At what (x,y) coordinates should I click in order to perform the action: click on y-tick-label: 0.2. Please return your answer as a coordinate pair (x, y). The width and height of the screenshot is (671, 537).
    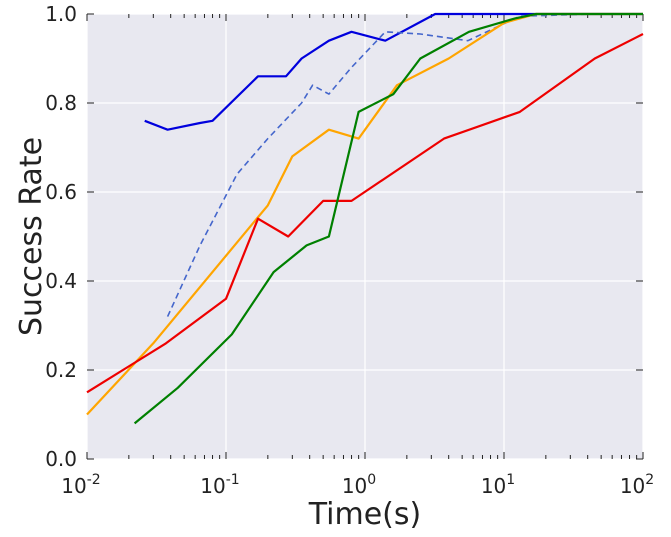
    Looking at the image, I should click on (61, 370).